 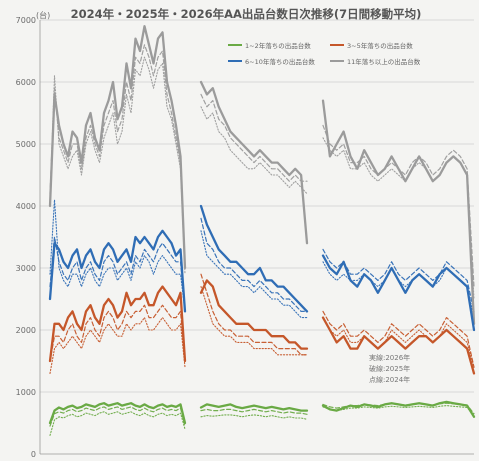 I want to click on legend-label: 6~10年落ちの出品台数, so click(x=280, y=61).